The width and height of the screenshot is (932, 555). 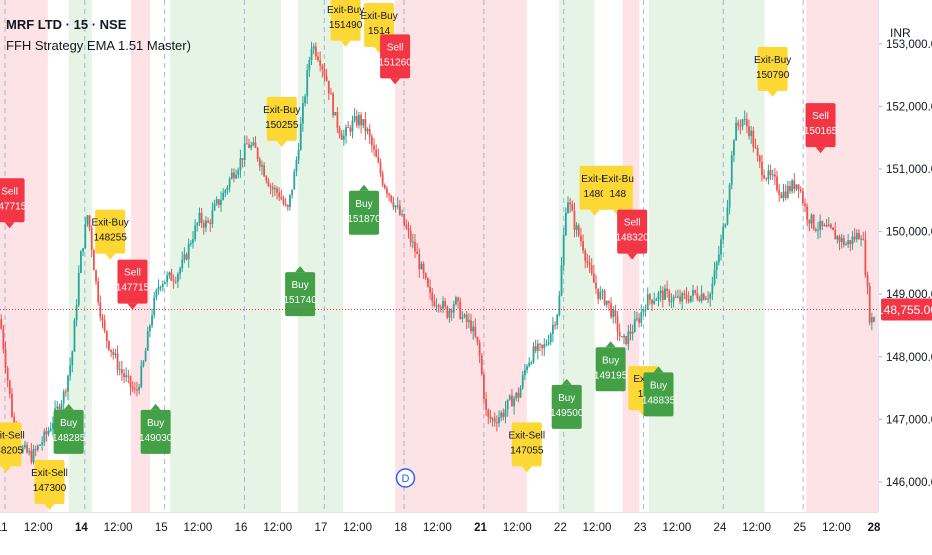 I want to click on x-tick-label: 14, so click(x=81, y=528).